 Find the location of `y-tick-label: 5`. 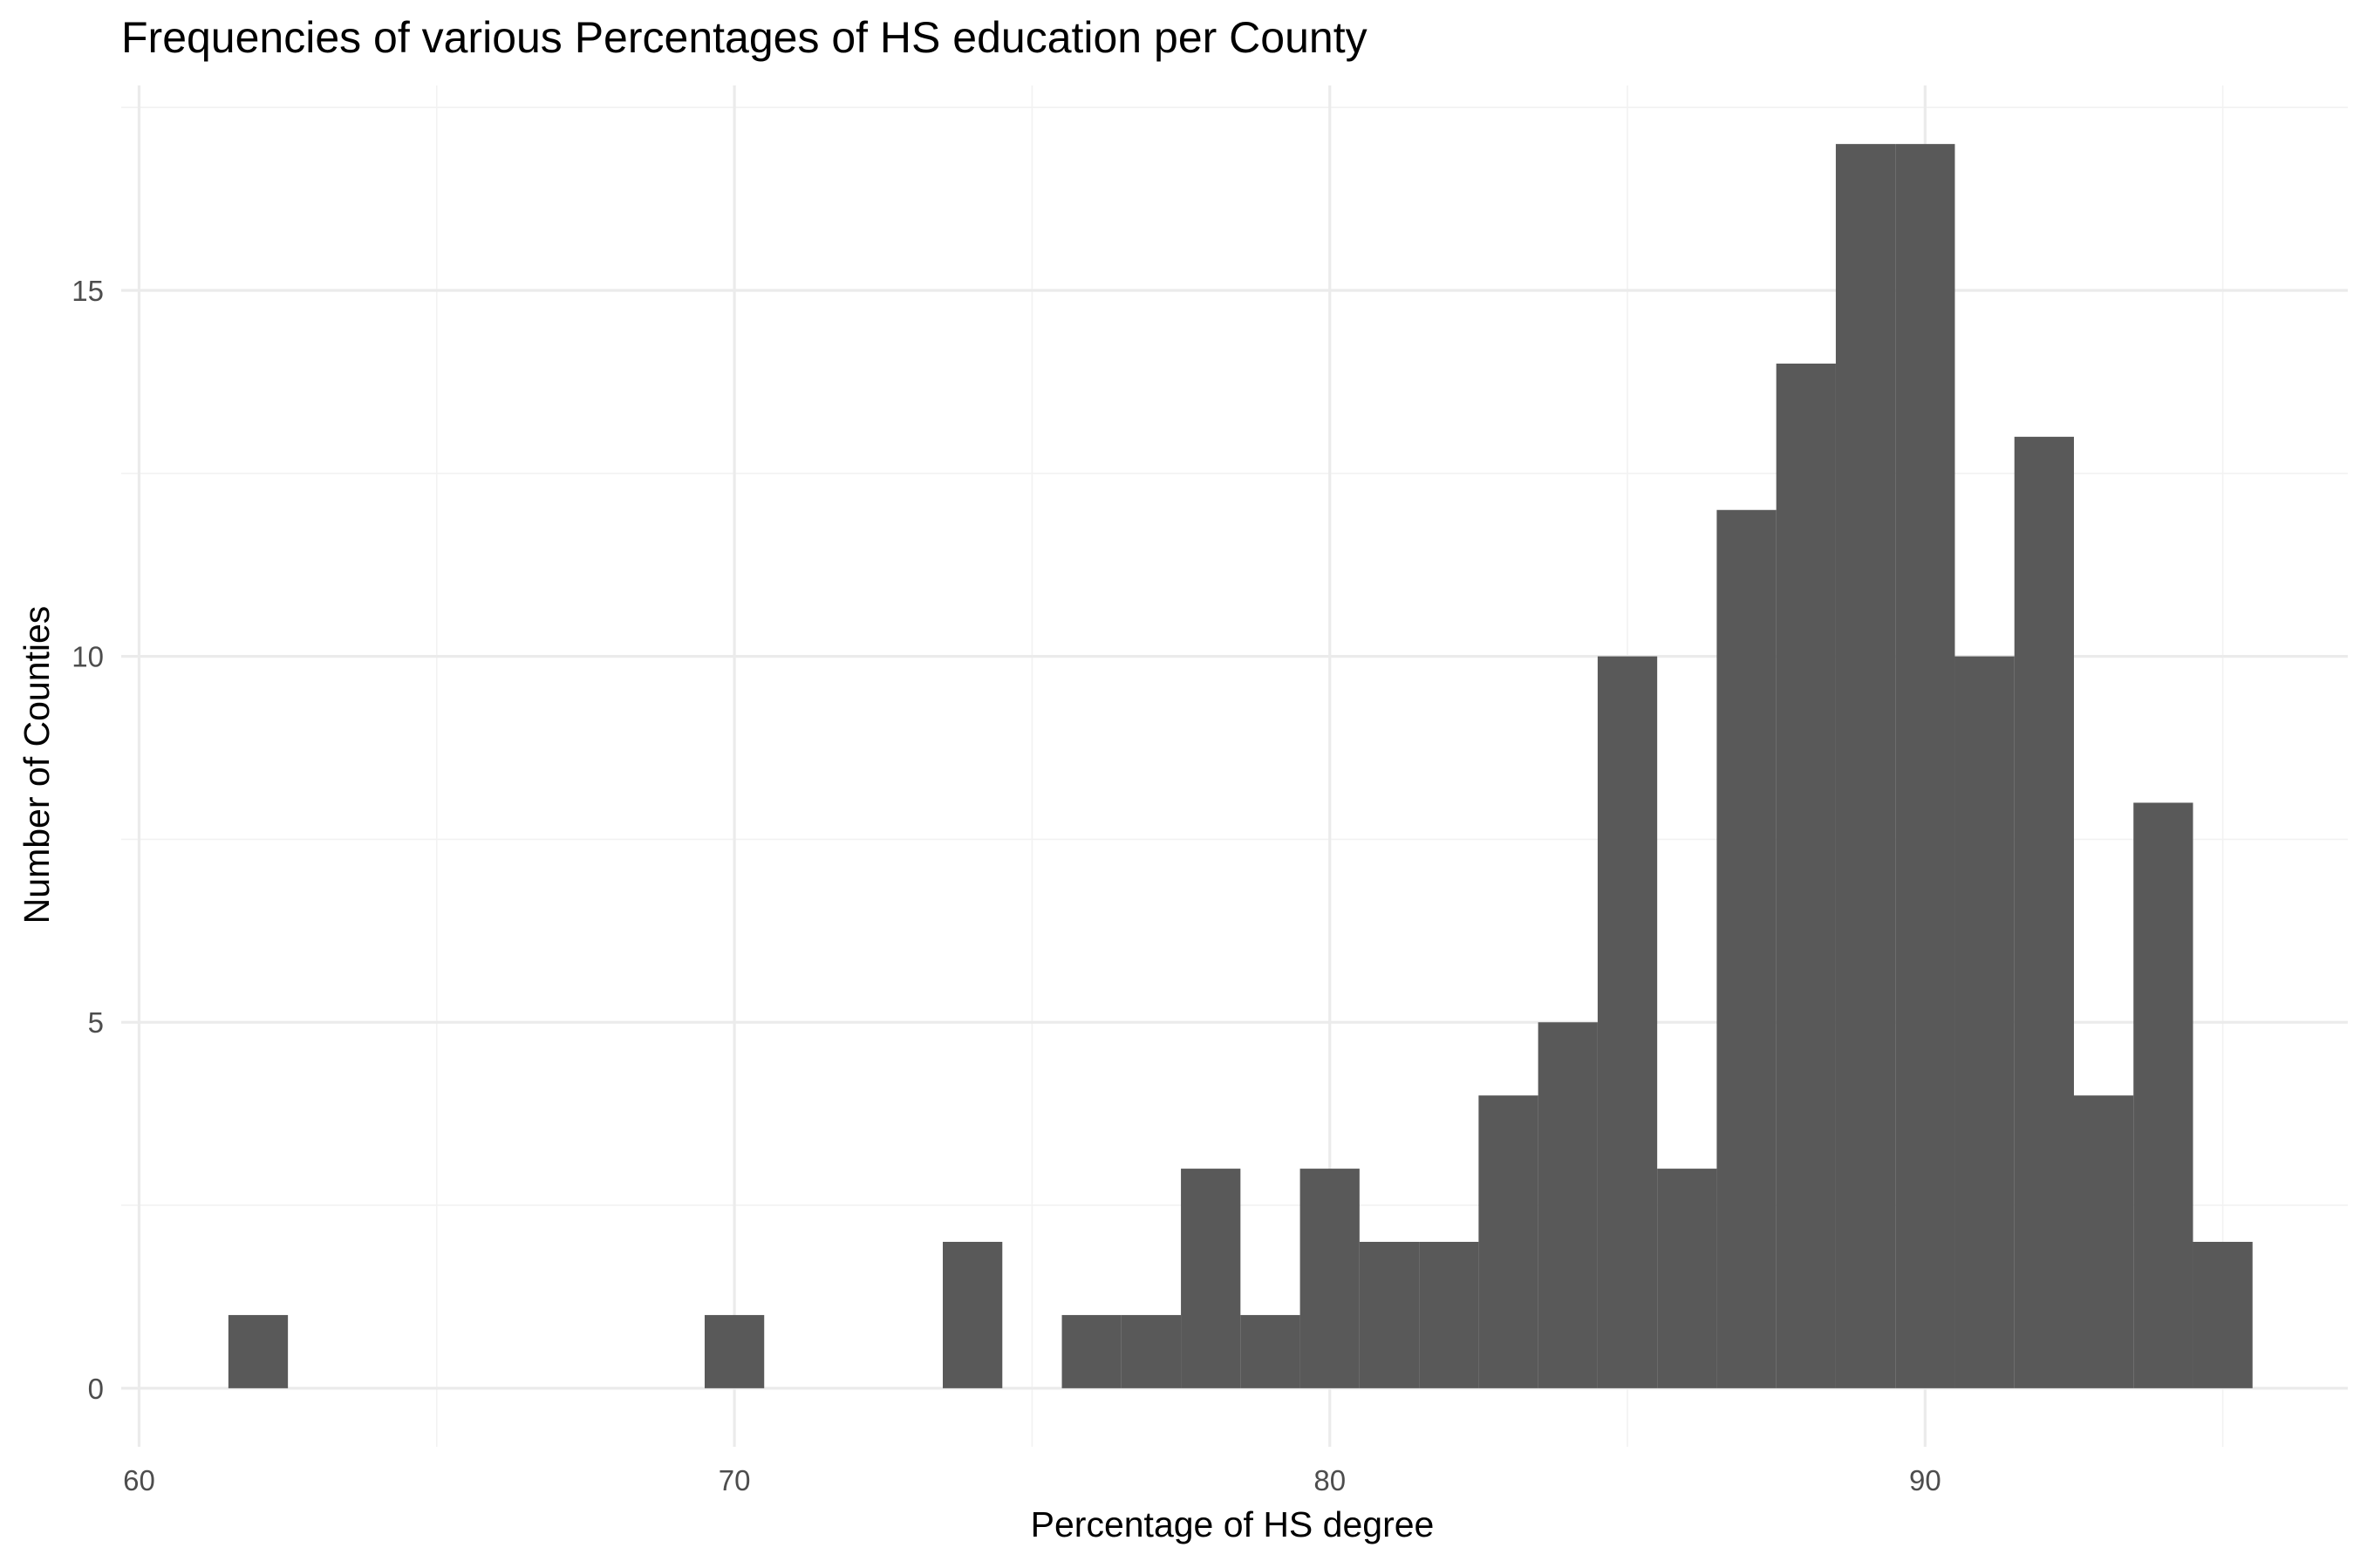

y-tick-label: 5 is located at coordinates (96, 1022).